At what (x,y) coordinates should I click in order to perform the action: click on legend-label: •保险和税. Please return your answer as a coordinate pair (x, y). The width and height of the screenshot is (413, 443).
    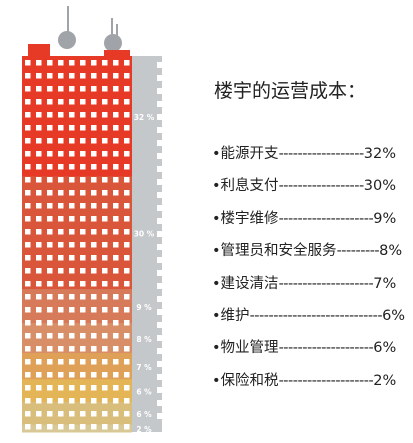
    Looking at the image, I should click on (245, 380).